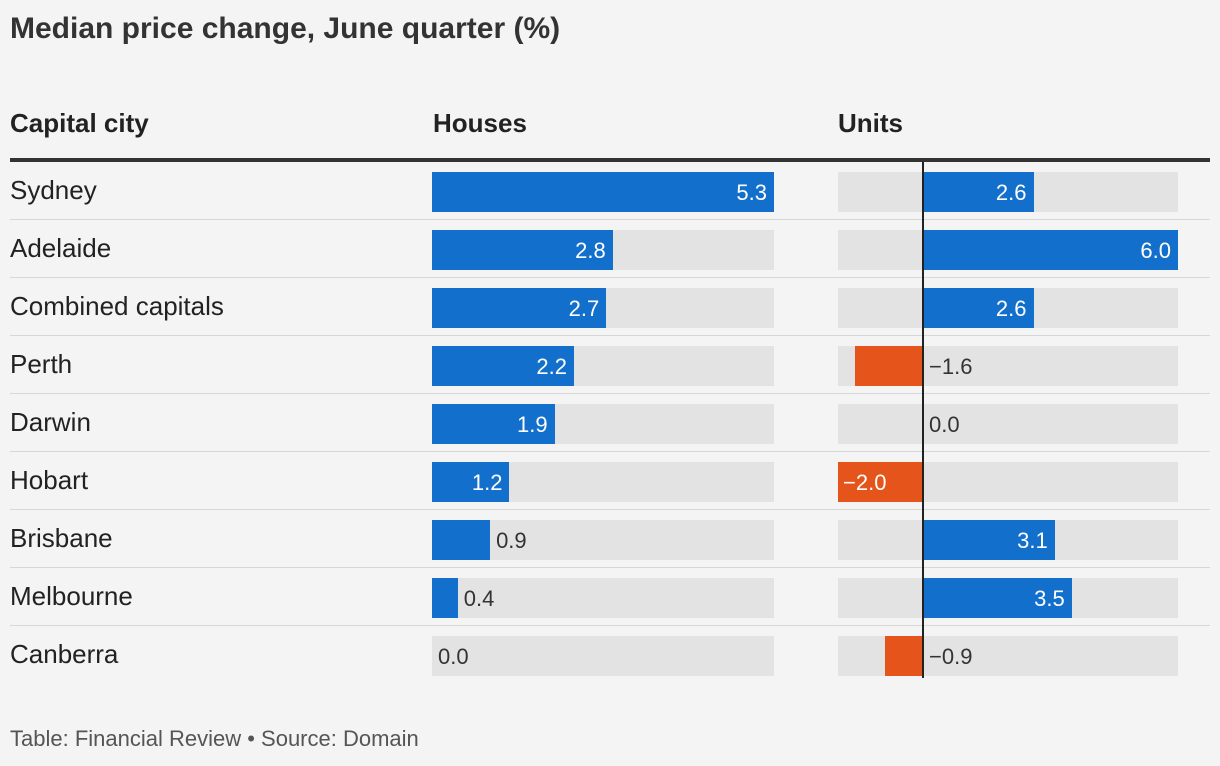  Describe the element at coordinates (480, 123) in the screenshot. I see `header-houses: Houses` at that location.